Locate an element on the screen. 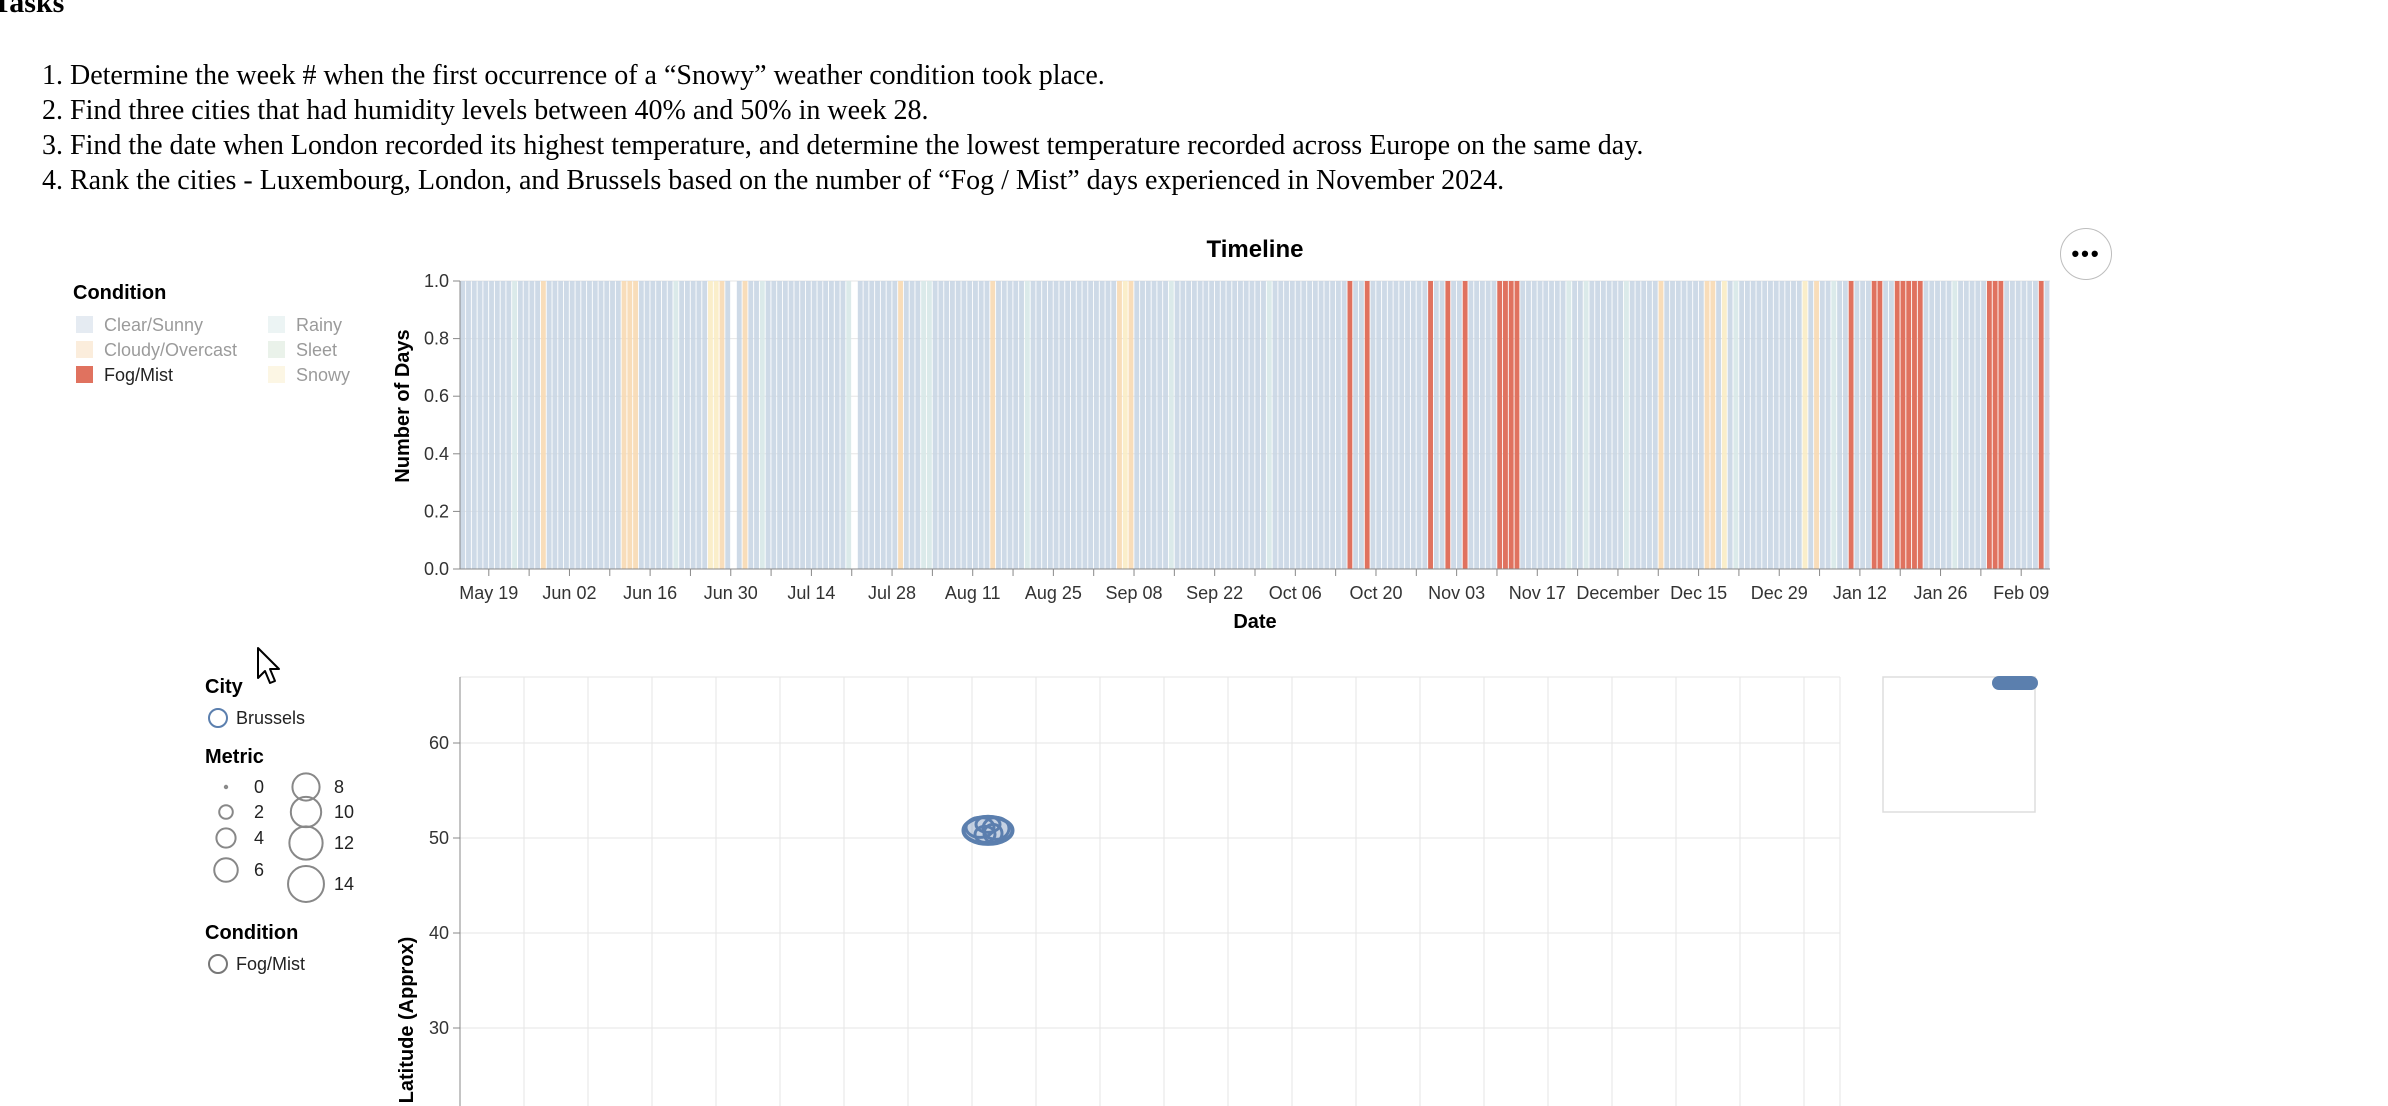  metric-legend-item: 6 is located at coordinates (238, 870).